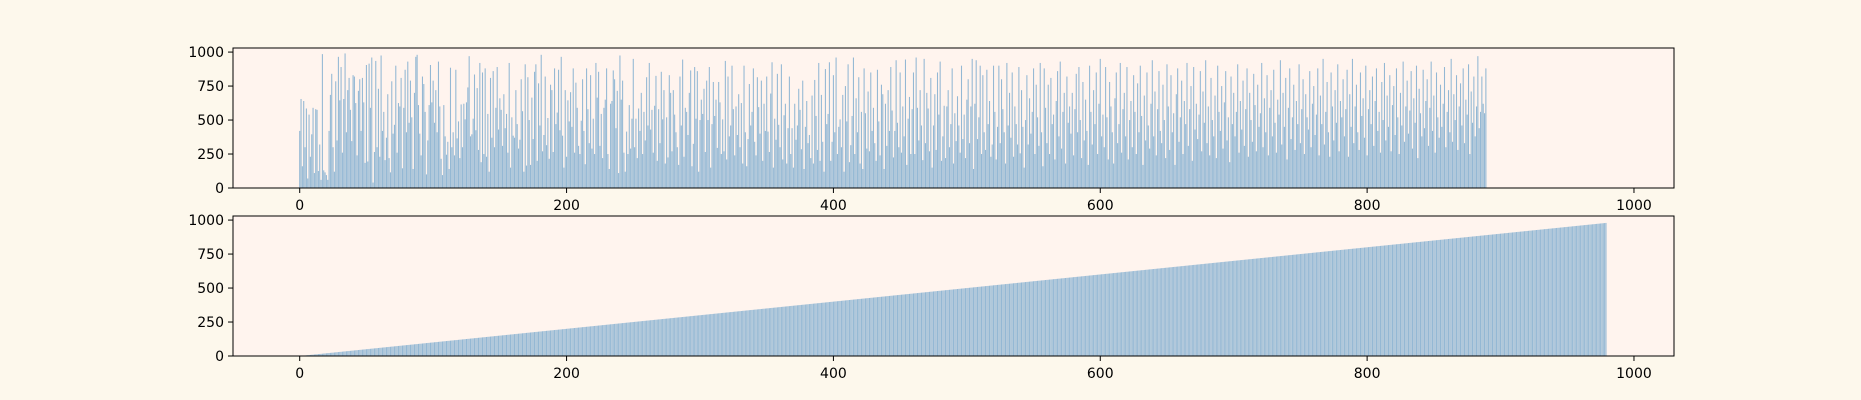 The height and width of the screenshot is (400, 1861). Describe the element at coordinates (566, 206) in the screenshot. I see `x-tick-label: 200` at that location.